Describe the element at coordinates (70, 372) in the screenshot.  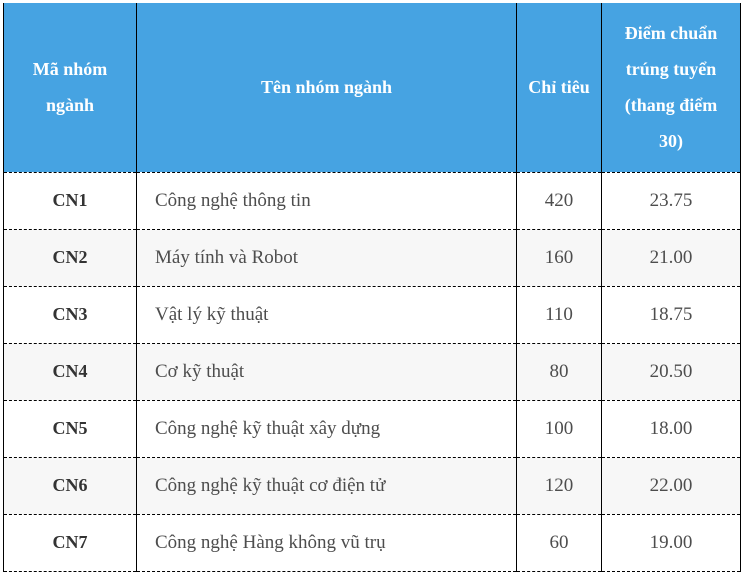
I see `cell-group-code: CN4` at that location.